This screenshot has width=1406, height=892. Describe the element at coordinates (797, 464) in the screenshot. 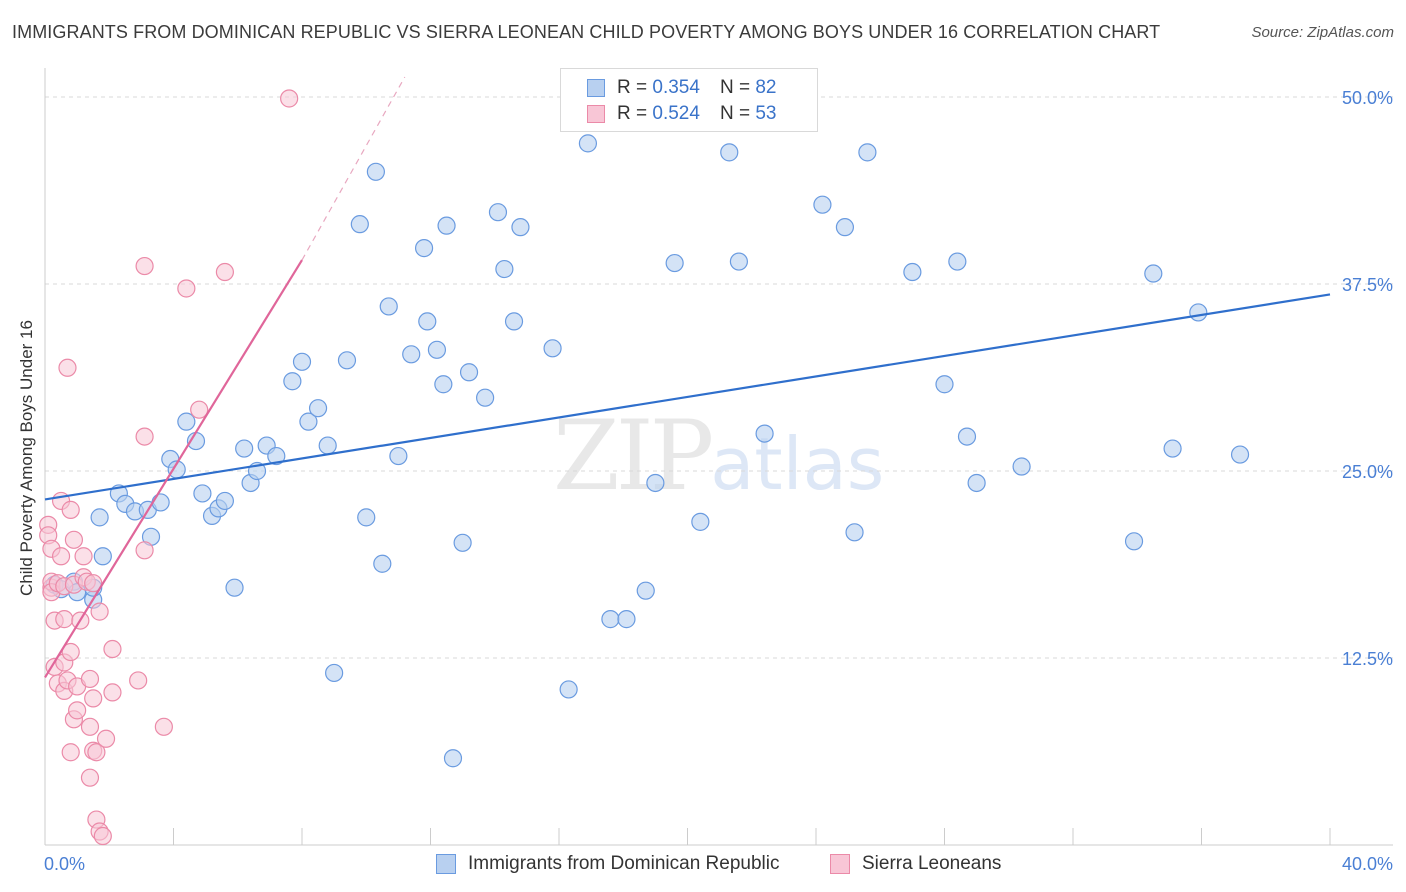

I see `watermark-atlas: atlas` at that location.